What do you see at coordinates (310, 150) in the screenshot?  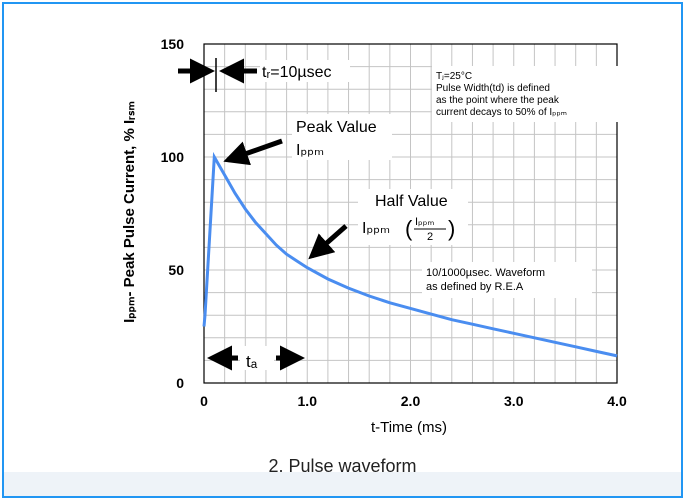 I see `peak-ippm: Iₚₚₘ` at bounding box center [310, 150].